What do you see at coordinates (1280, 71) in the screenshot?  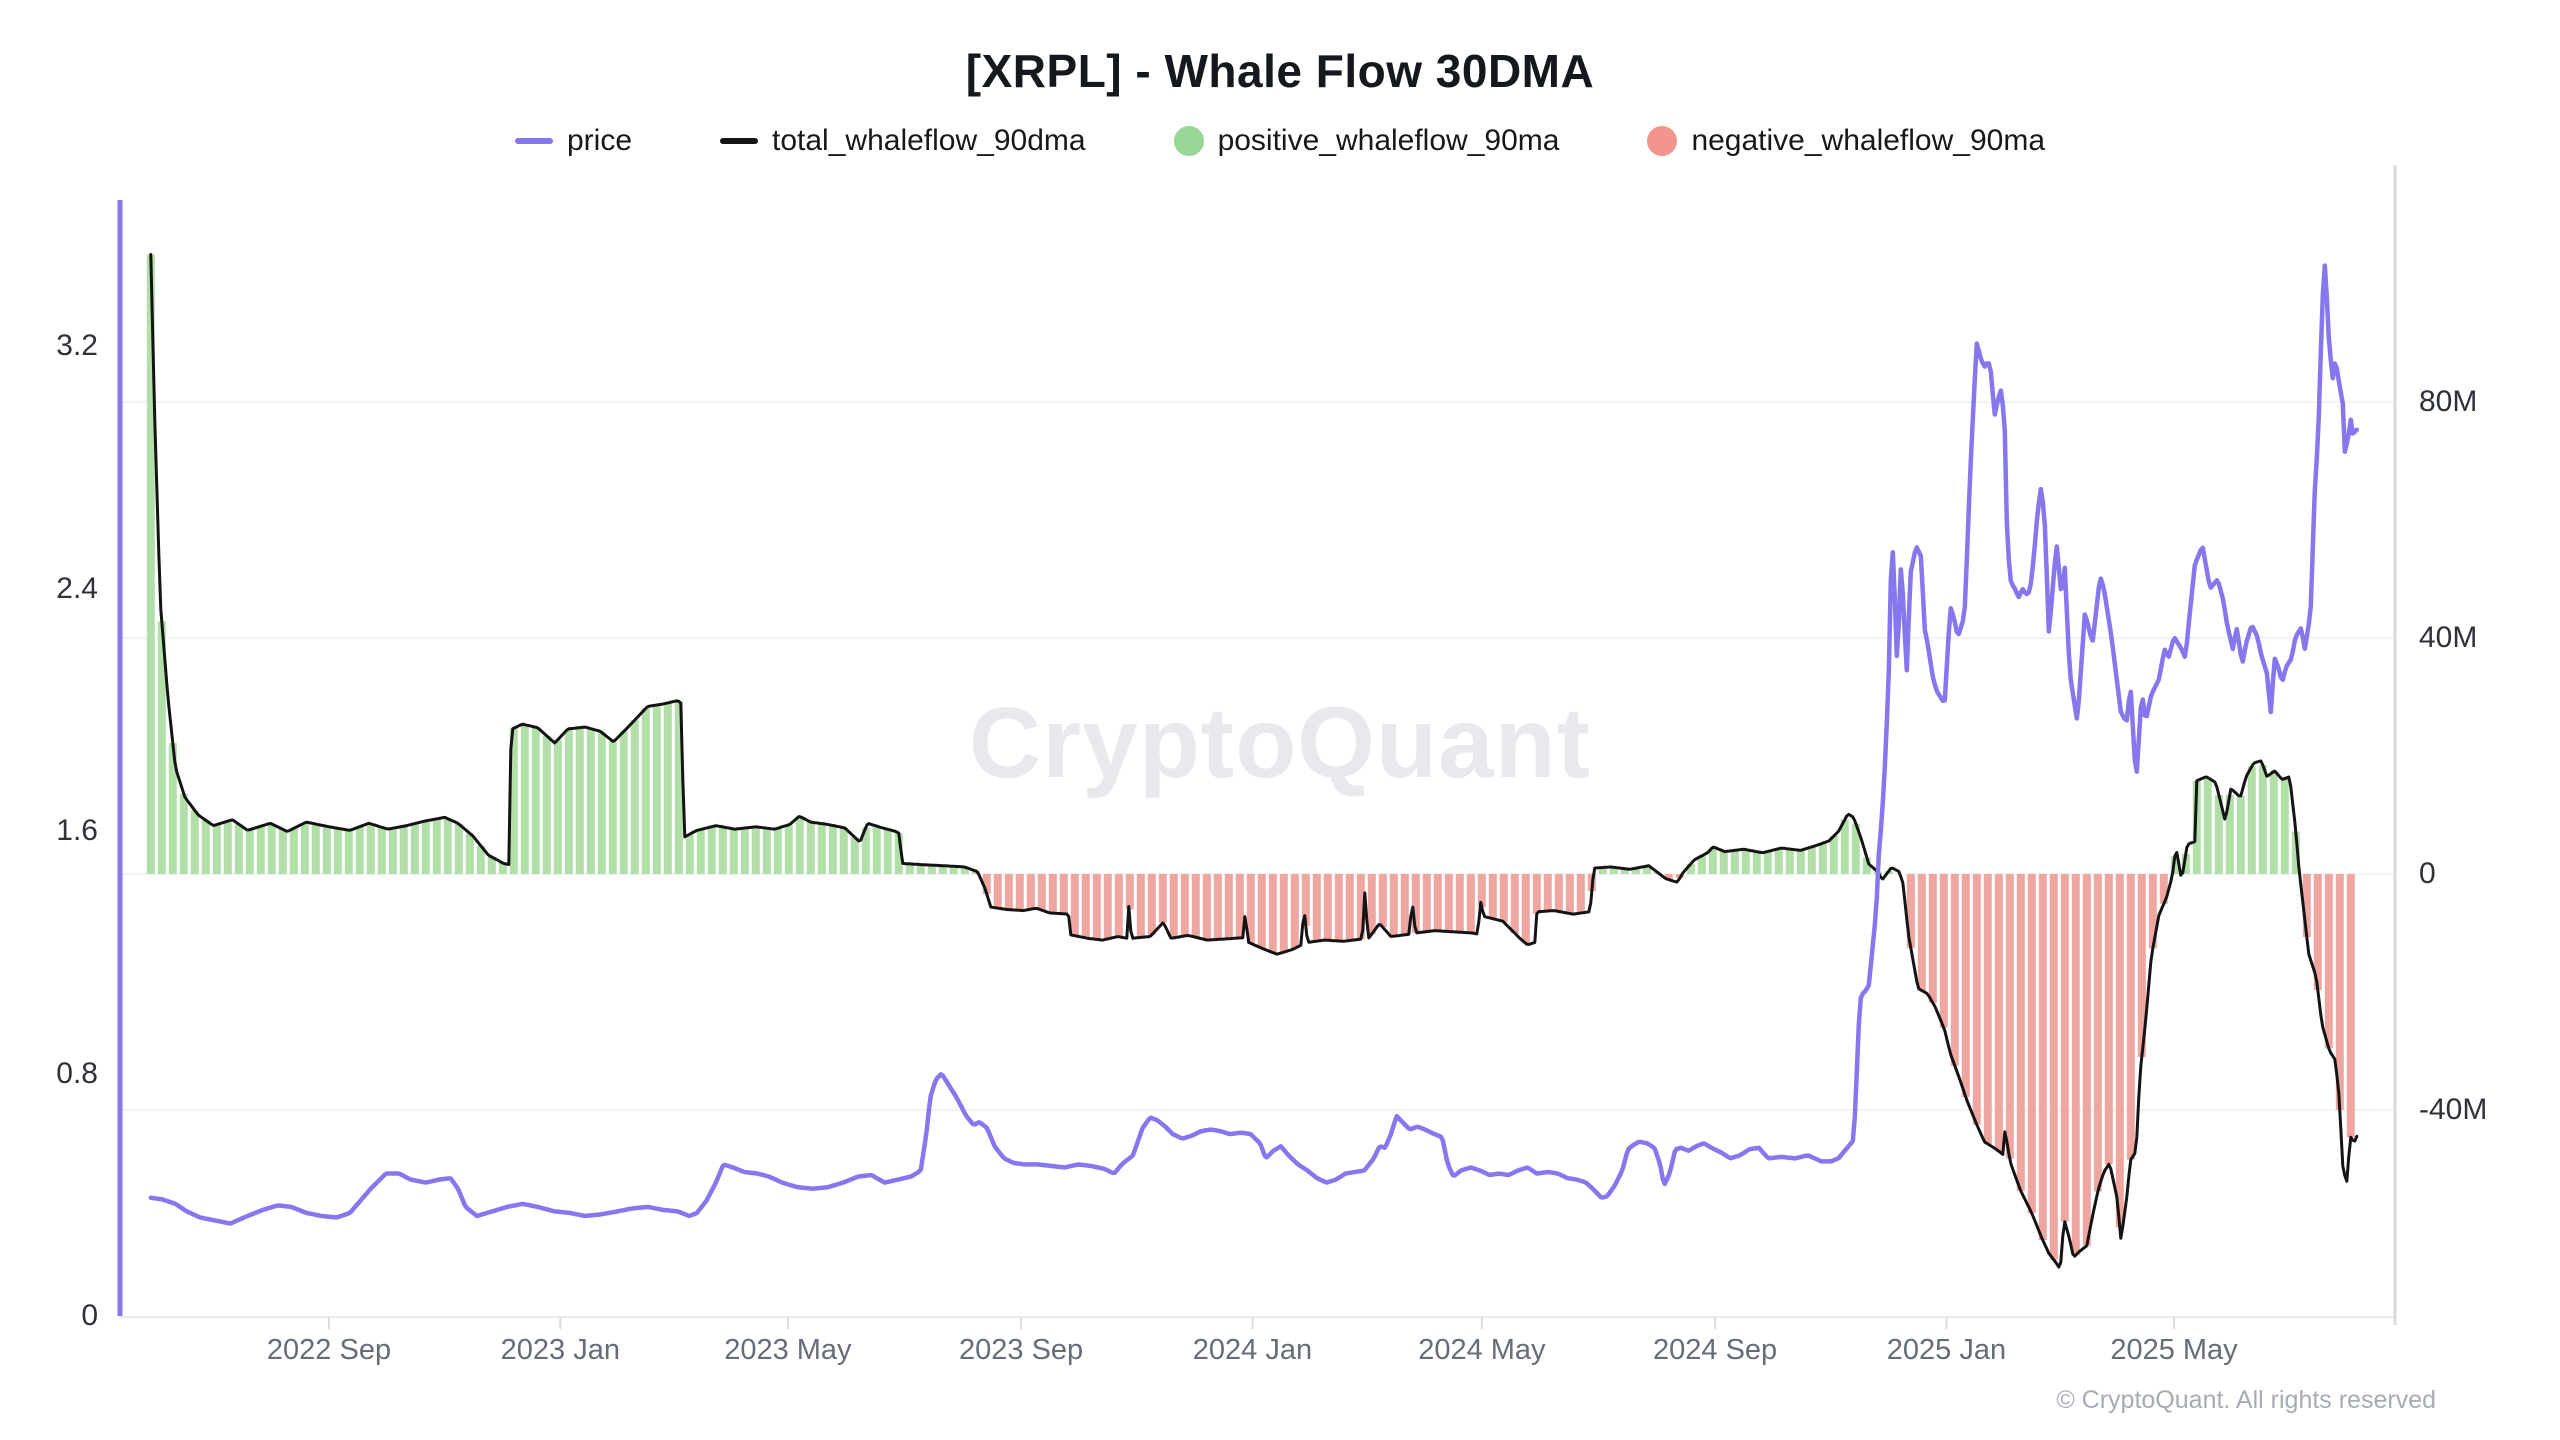 I see `page-title: [XRPL] - Whale Flow 30DMA` at bounding box center [1280, 71].